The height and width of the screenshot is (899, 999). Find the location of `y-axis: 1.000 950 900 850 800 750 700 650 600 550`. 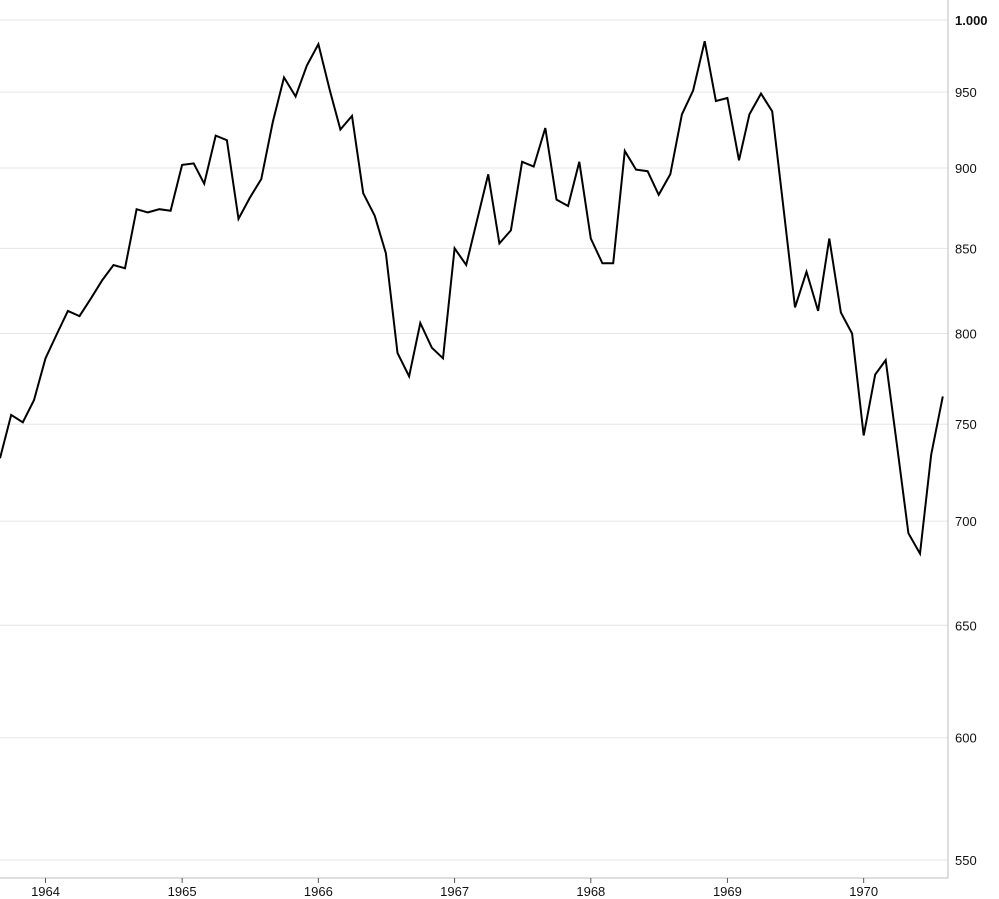

y-axis: 1.000 950 900 850 800 750 700 650 600 550 is located at coordinates (971, 440).